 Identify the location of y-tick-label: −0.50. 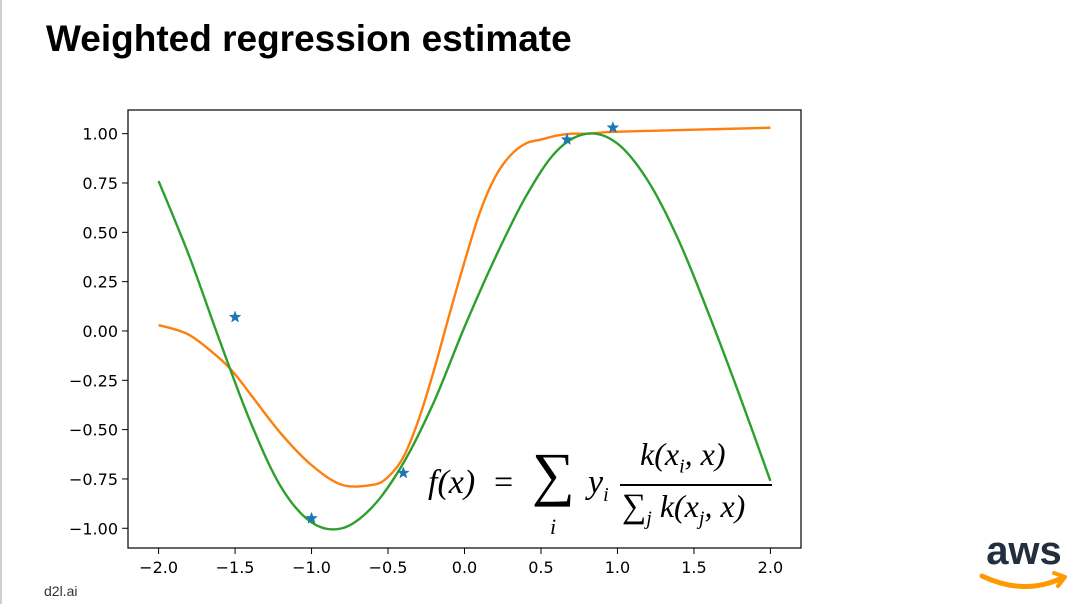
(93, 430).